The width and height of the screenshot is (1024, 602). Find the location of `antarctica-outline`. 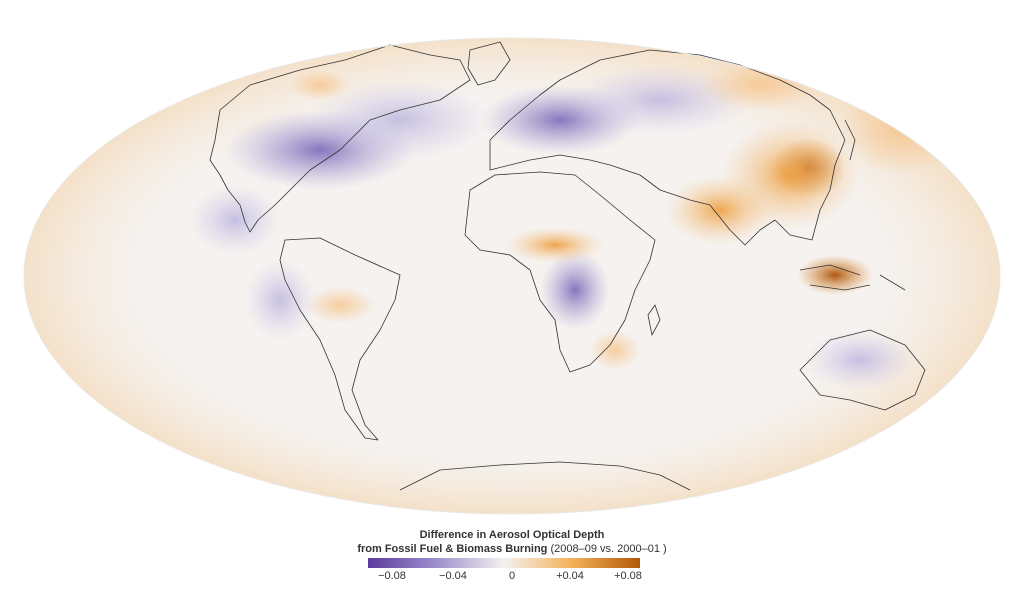

antarctica-outline is located at coordinates (545, 476).